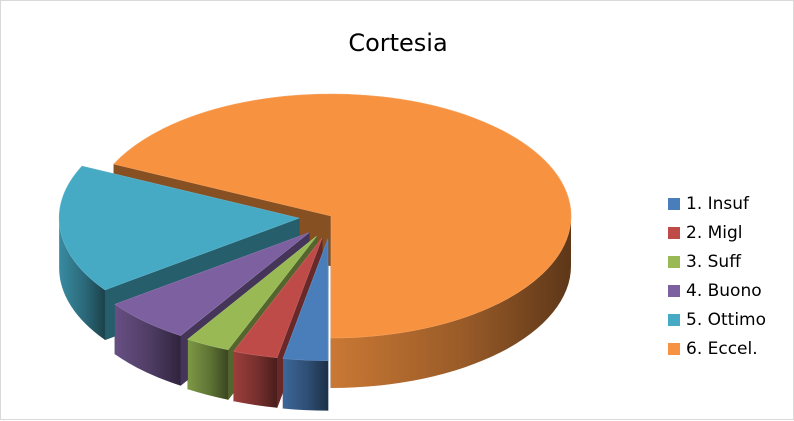  Describe the element at coordinates (398, 43) in the screenshot. I see `chart-title: Cortesia` at that location.